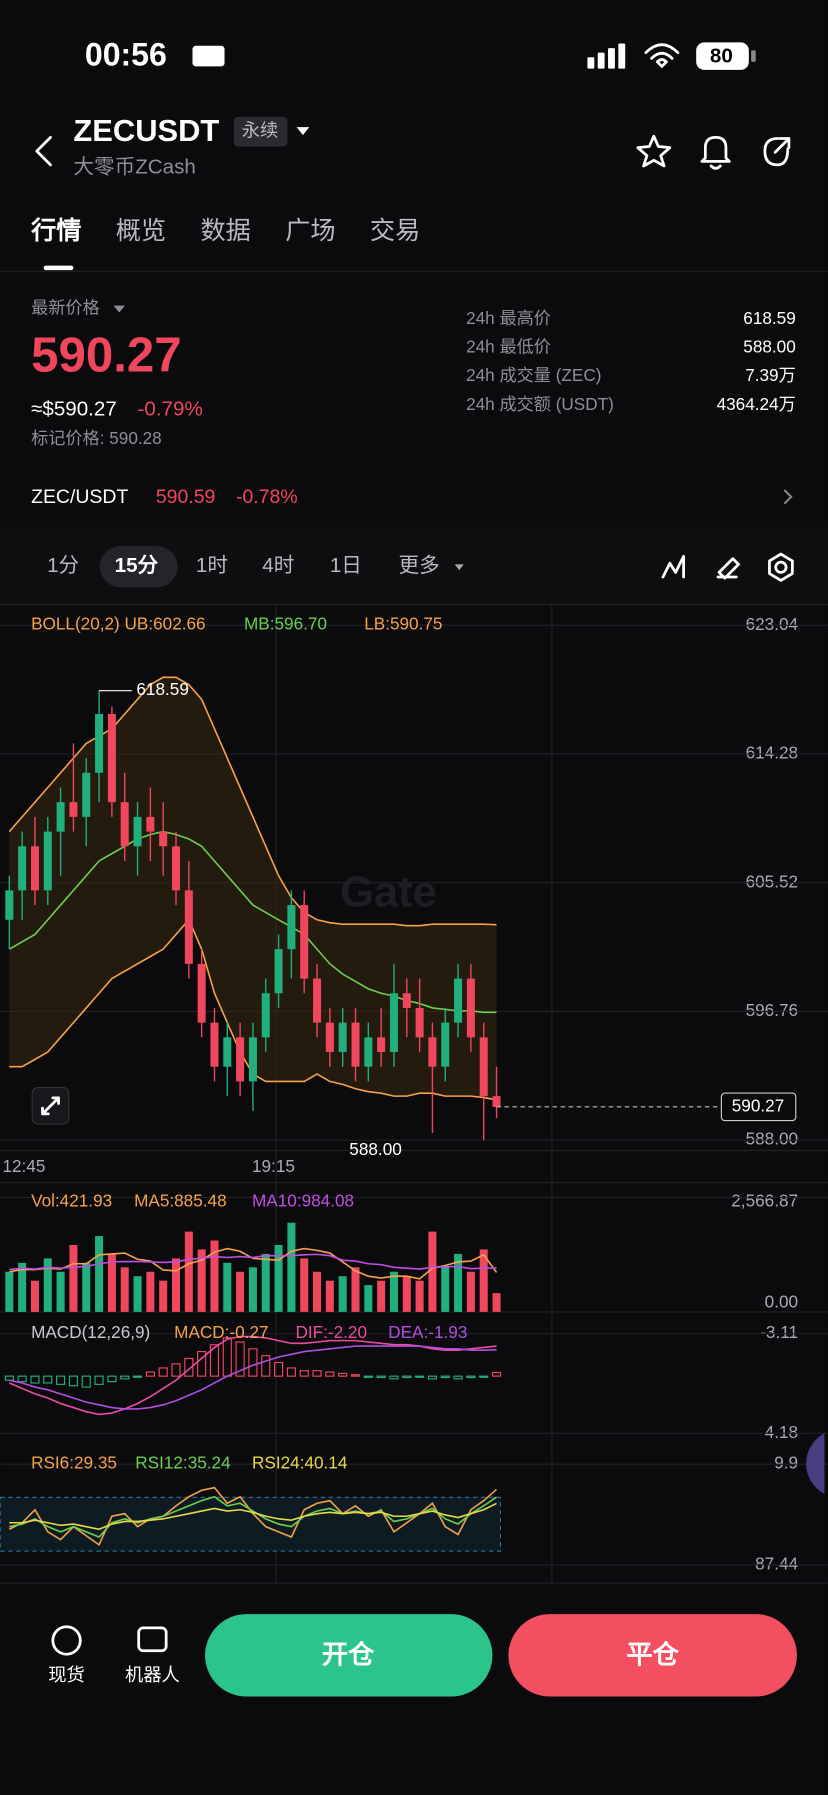 This screenshot has width=828, height=1795. I want to click on y-tick-label: 87.44, so click(776, 1563).